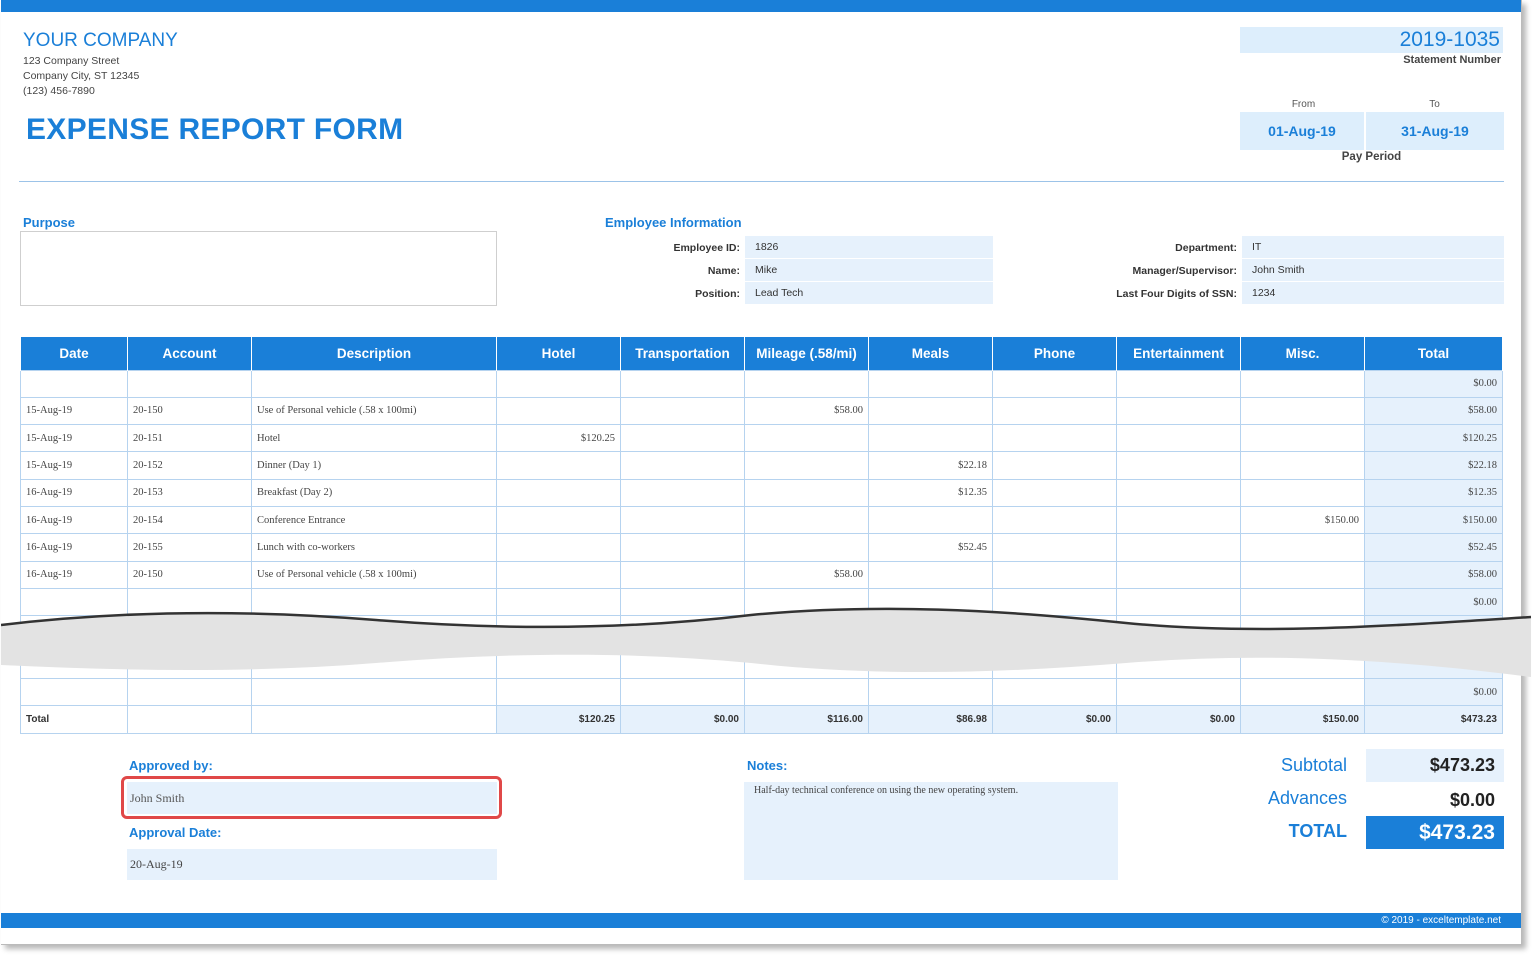 This screenshot has height=959, width=1536. I want to click on cell-total: $52.45, so click(1433, 547).